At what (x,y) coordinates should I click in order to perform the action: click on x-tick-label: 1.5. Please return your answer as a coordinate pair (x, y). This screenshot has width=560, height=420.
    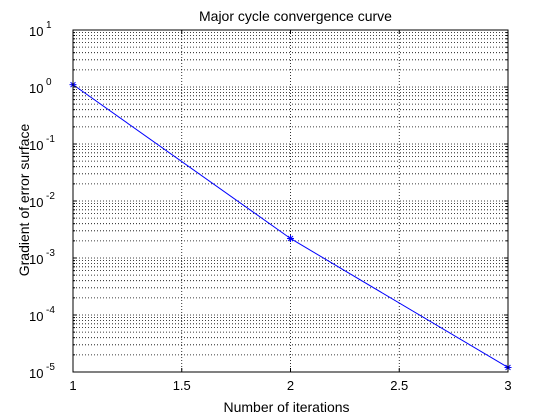
    Looking at the image, I should click on (182, 385).